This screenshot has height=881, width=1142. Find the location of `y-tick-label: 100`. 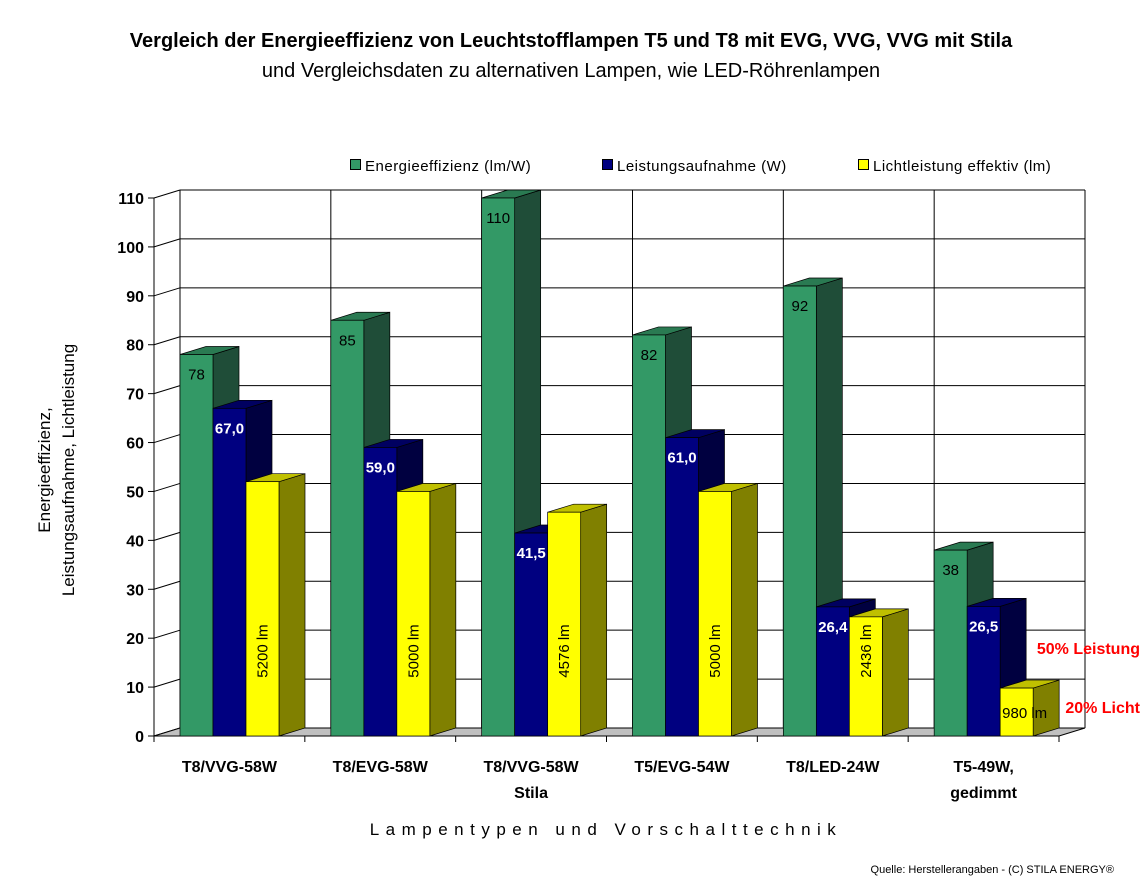

y-tick-label: 100 is located at coordinates (130, 248).